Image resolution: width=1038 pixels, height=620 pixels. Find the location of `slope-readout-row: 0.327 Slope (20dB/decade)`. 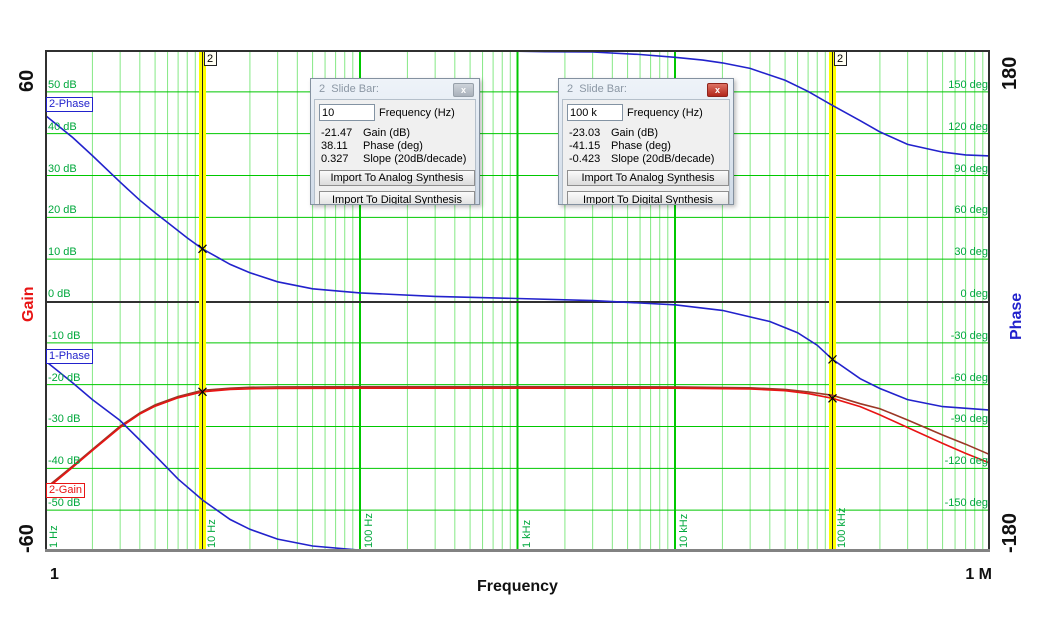

slope-readout-row: 0.327 Slope (20dB/decade) is located at coordinates (393, 159).